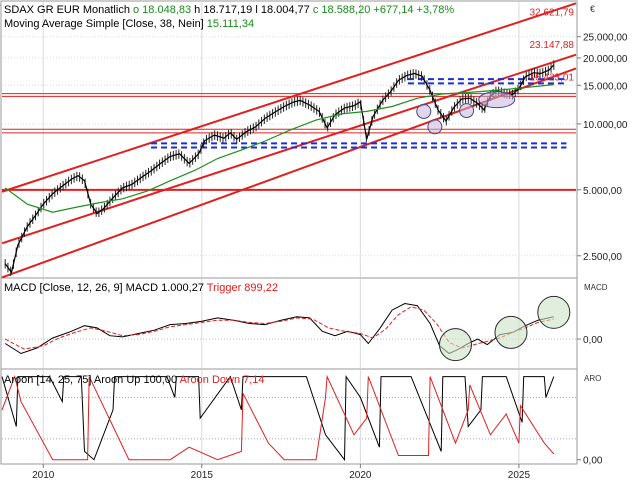 The height and width of the screenshot is (480, 640). I want to click on level-label-1: 23.147,88, so click(552, 45).